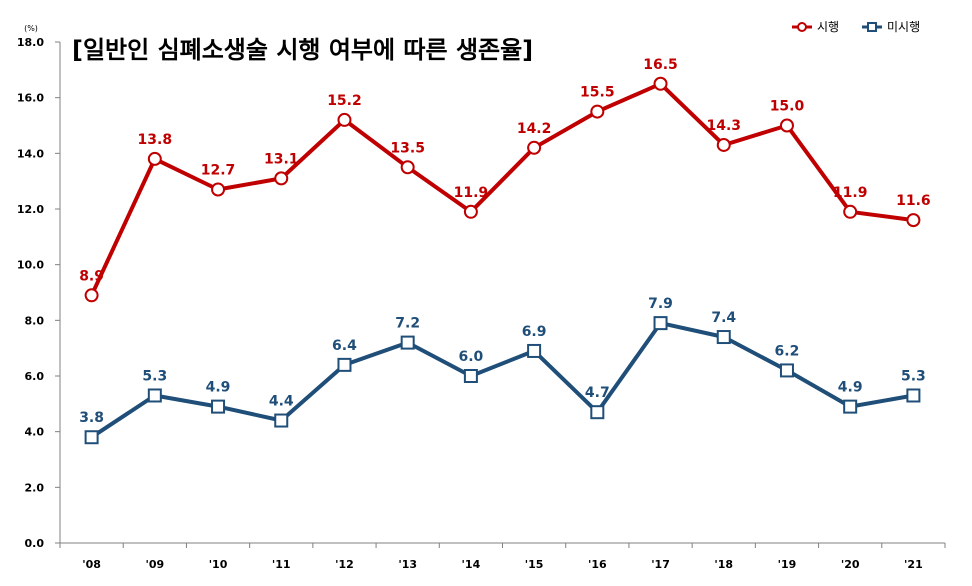 The width and height of the screenshot is (972, 586). What do you see at coordinates (407, 324) in the screenshot?
I see `data-label: 7.2` at bounding box center [407, 324].